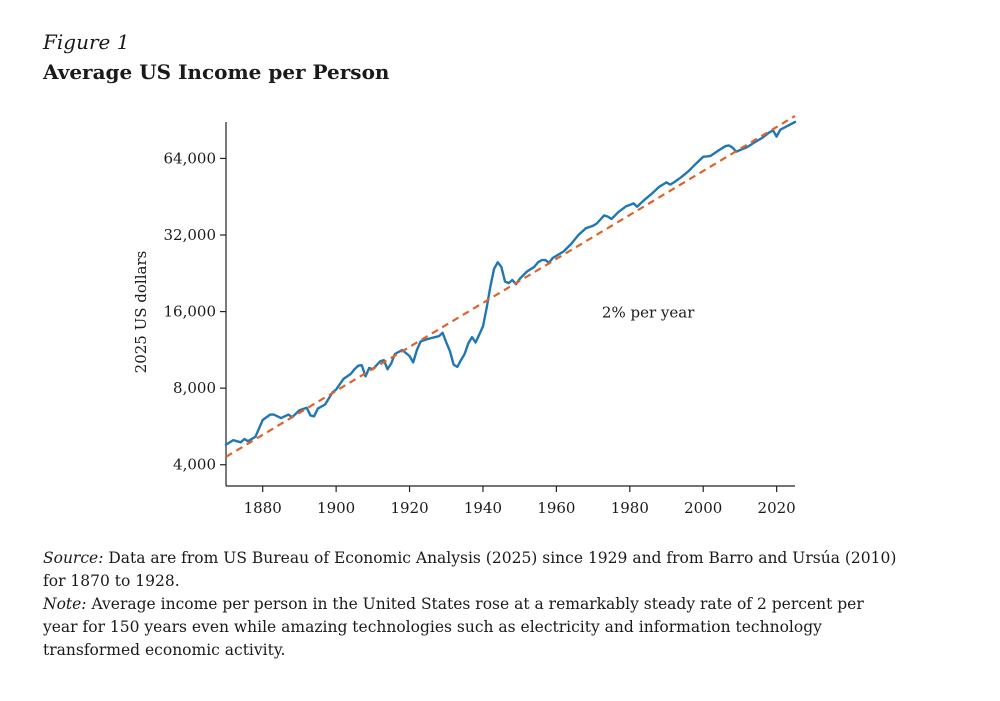 The height and width of the screenshot is (701, 1000). I want to click on y-axis-title: 2025 US dollars, so click(141, 312).